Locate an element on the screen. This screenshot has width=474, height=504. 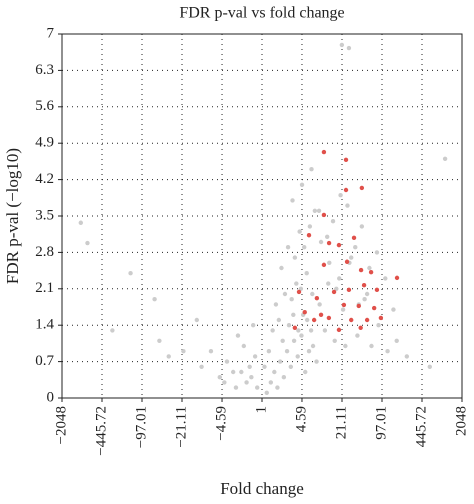
chart-title: FDR p-val vs fold change is located at coordinates (261, 13).